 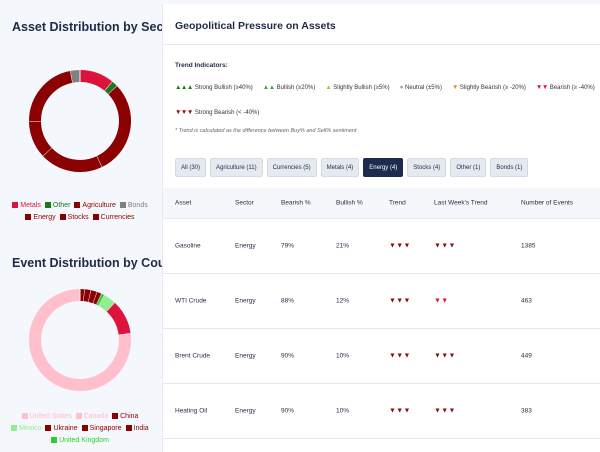 What do you see at coordinates (236, 167) in the screenshot?
I see `filter-button-agriculture: Agriculture (11)` at bounding box center [236, 167].